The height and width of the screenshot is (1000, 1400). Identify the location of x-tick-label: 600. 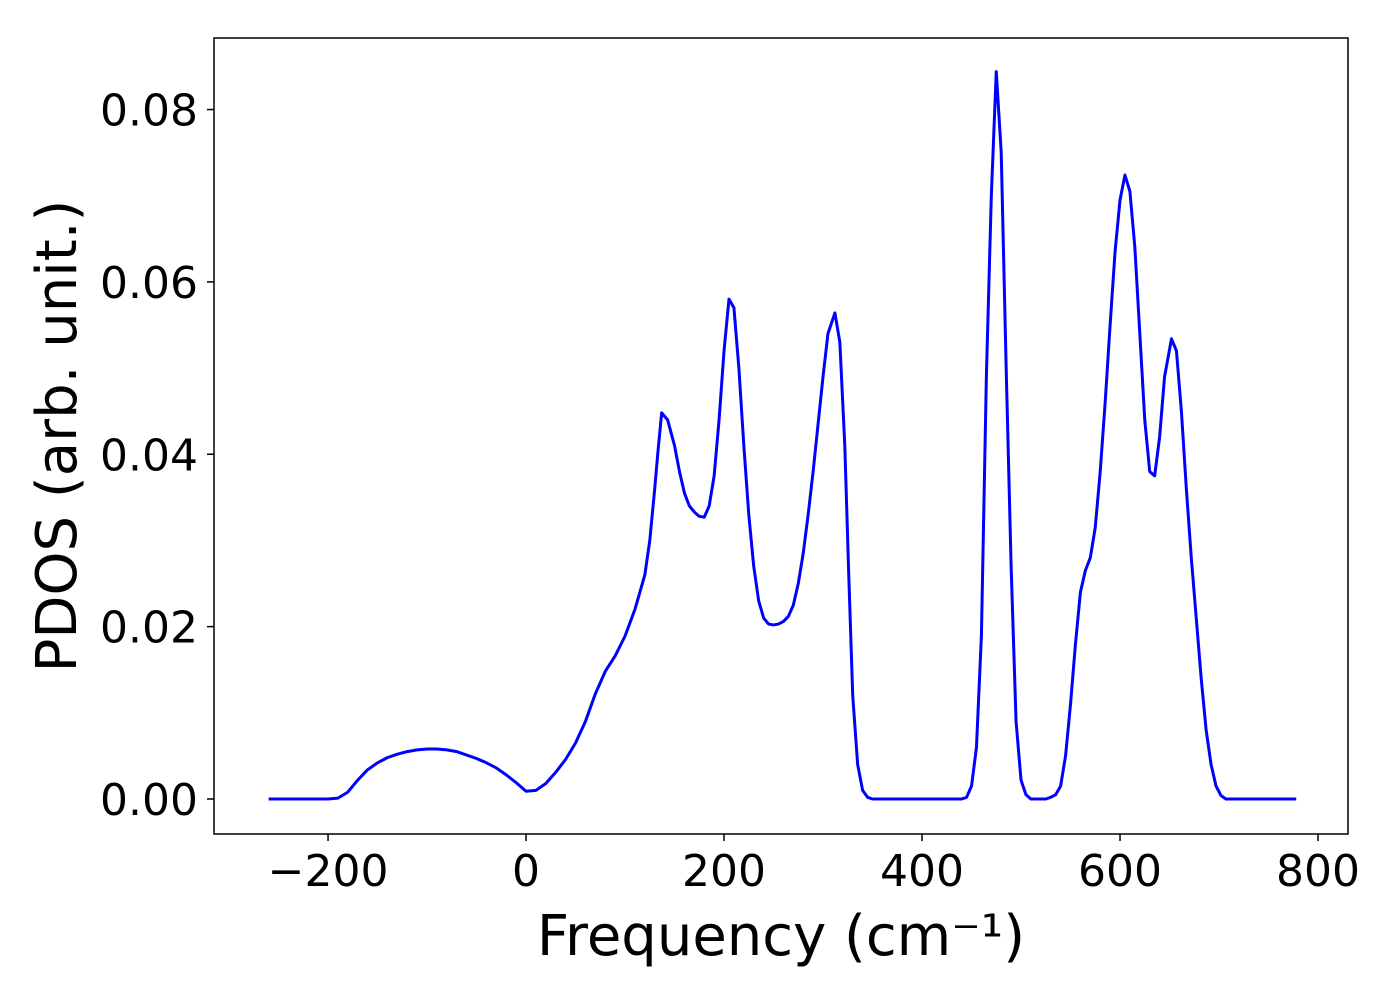
(1120, 871).